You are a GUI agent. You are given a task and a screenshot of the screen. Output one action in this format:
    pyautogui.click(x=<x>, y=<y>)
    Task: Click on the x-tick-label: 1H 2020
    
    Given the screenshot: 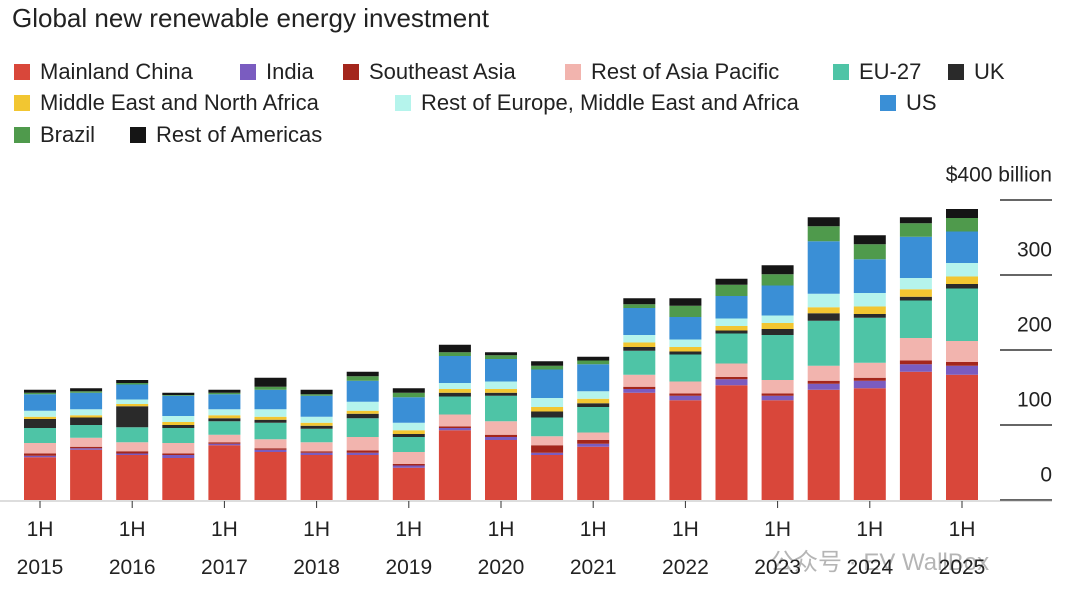 What is the action you would take?
    pyautogui.click(x=501, y=548)
    